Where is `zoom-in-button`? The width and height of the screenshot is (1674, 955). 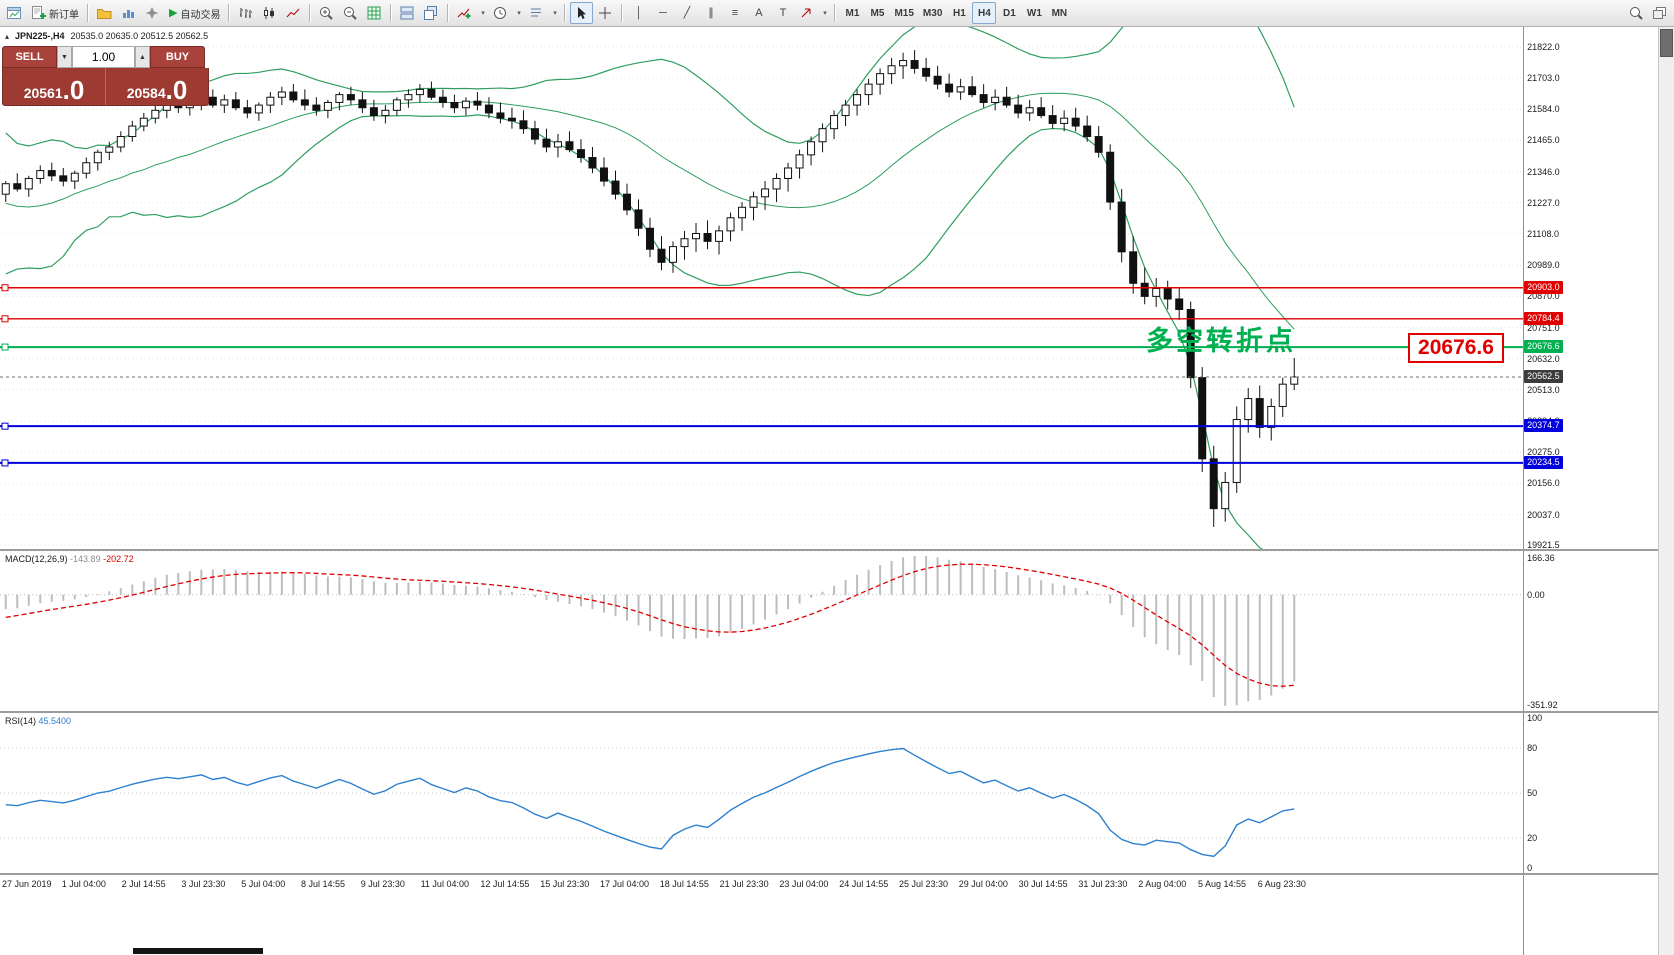 zoom-in-button is located at coordinates (326, 13).